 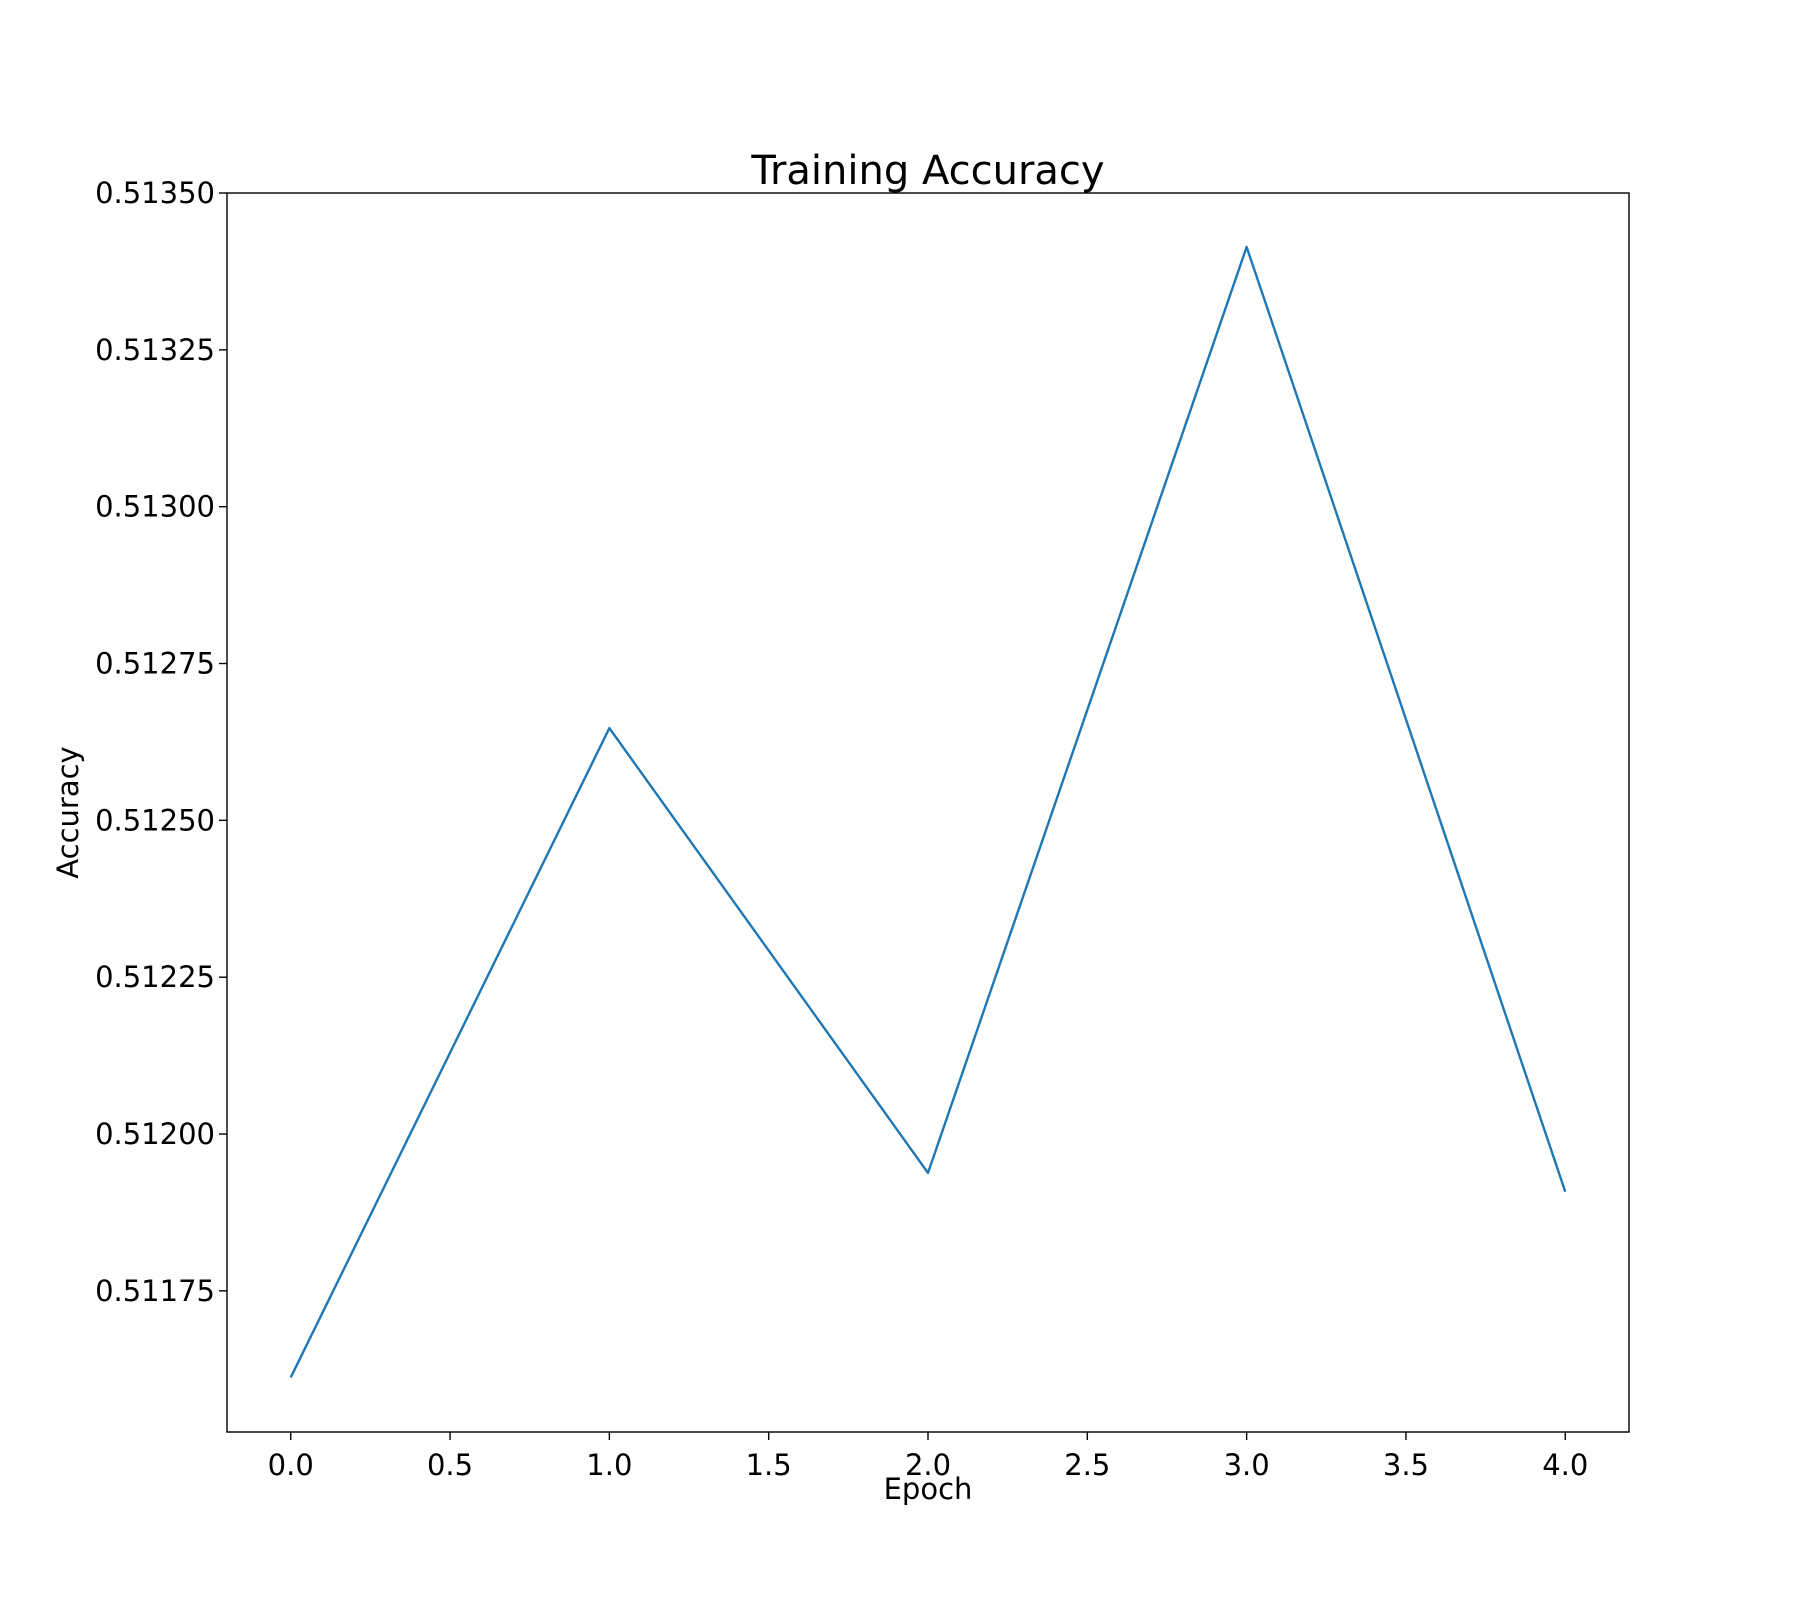 What do you see at coordinates (1565, 1465) in the screenshot?
I see `x-tick-label: 4.0` at bounding box center [1565, 1465].